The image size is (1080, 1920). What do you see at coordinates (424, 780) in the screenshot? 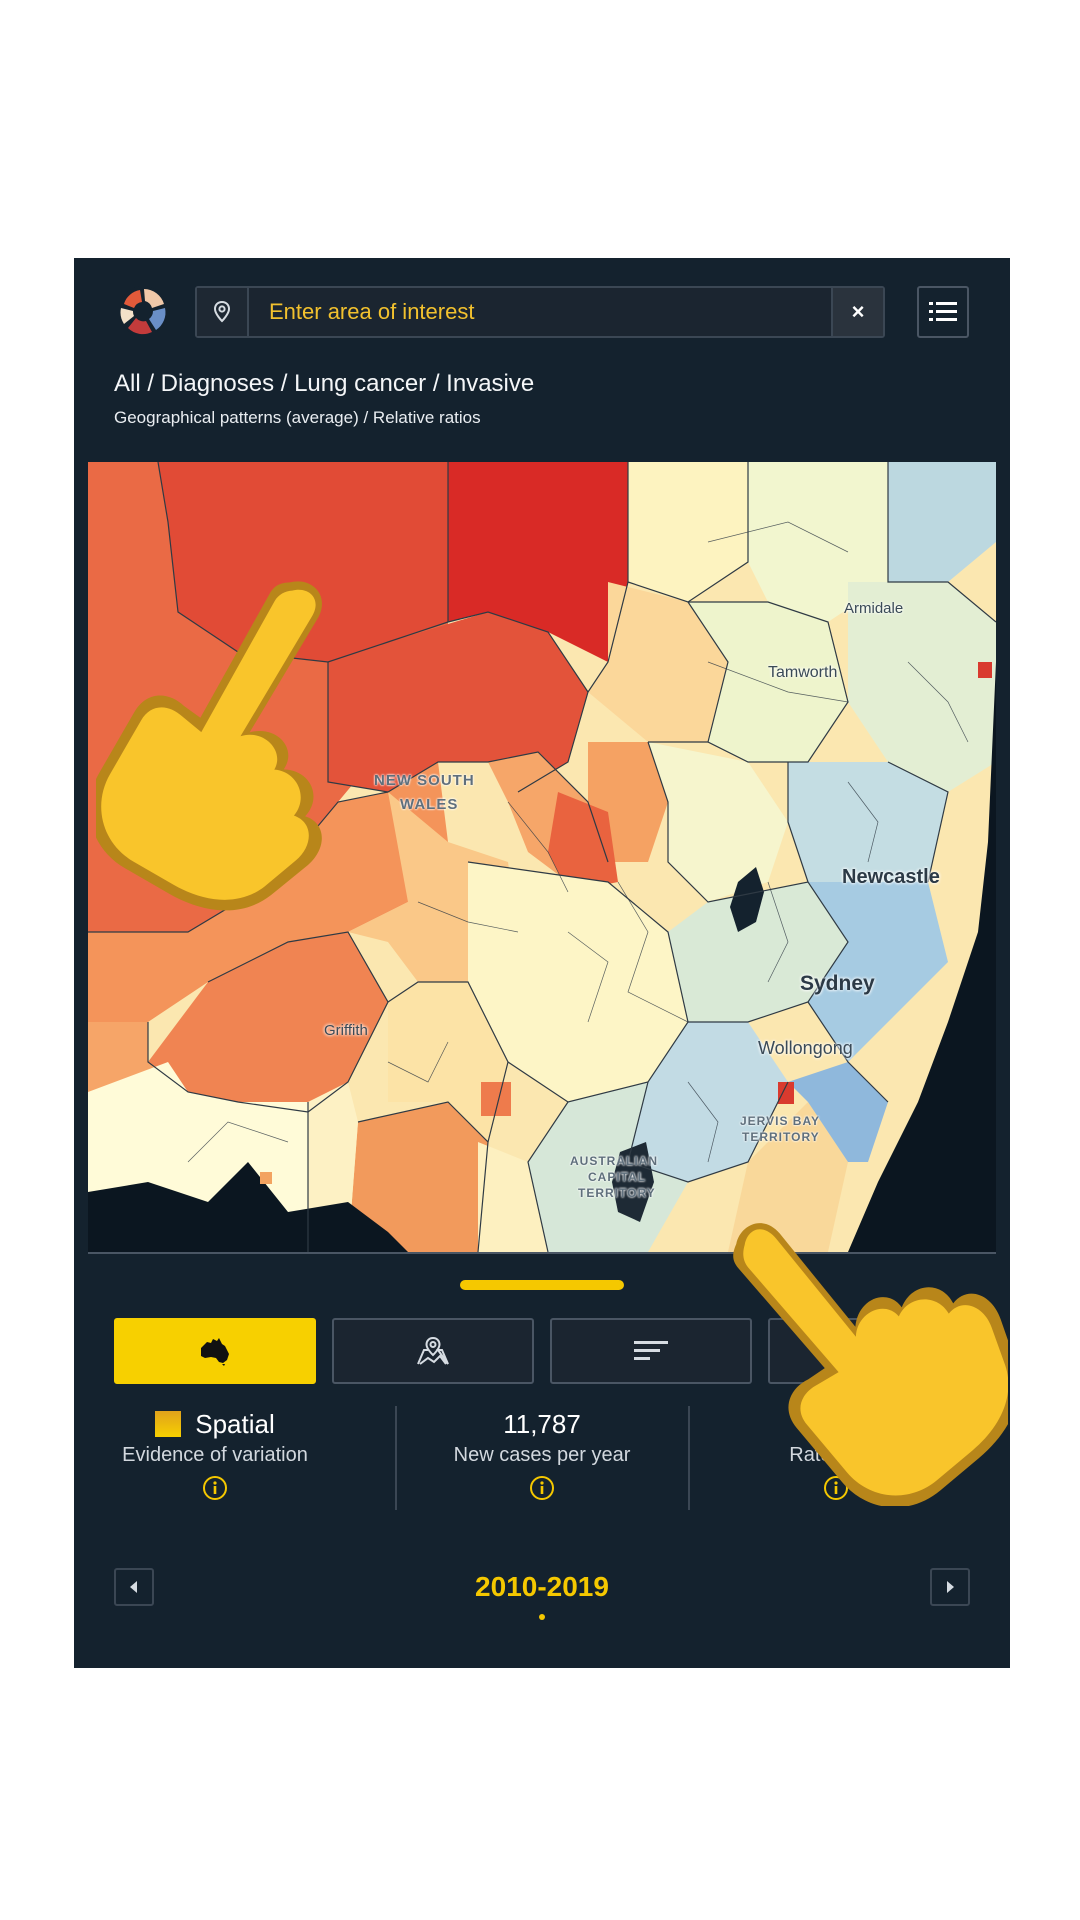
I see `map-region-label: NEW SOUTH` at bounding box center [424, 780].